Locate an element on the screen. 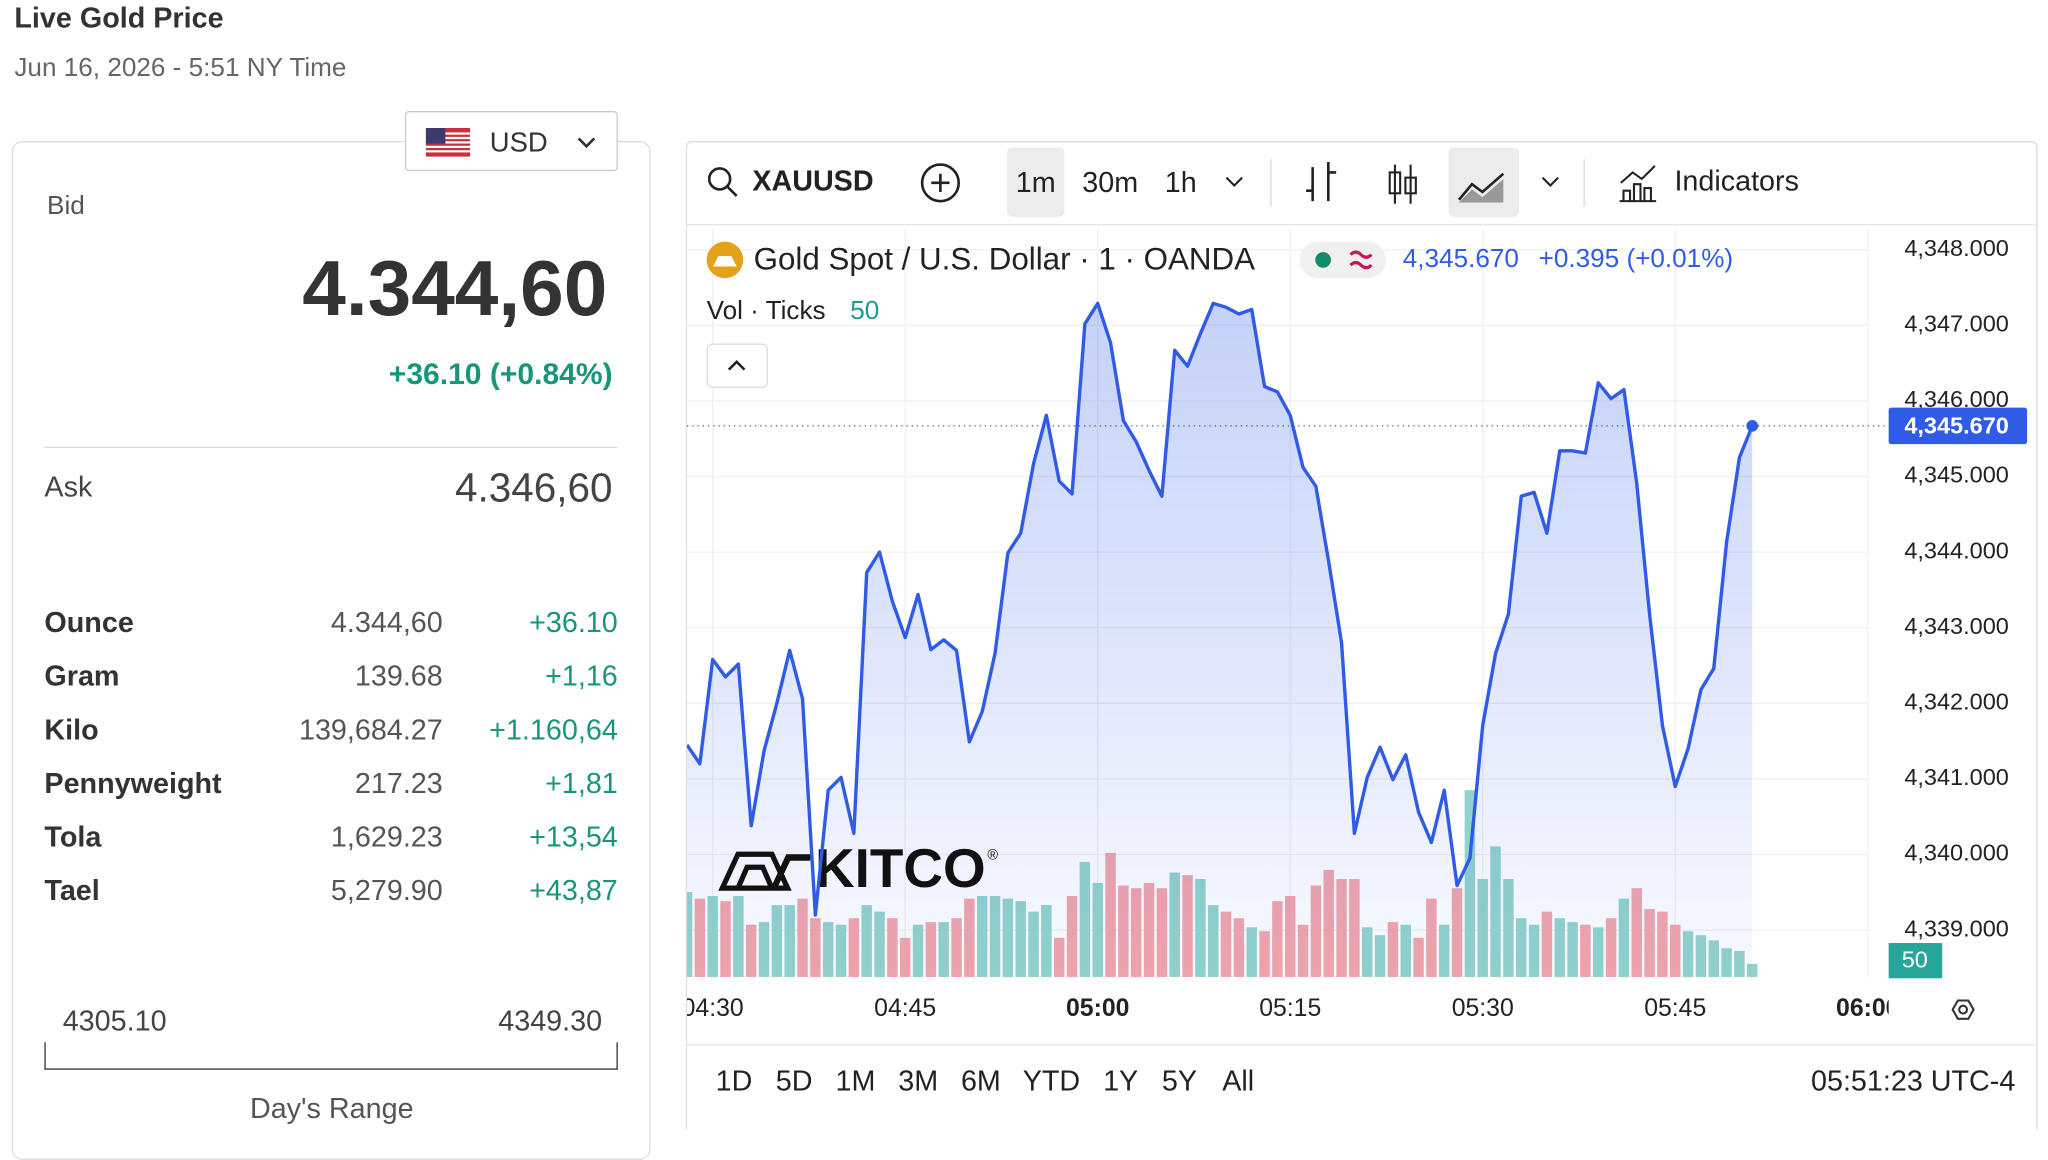 Image resolution: width=2048 pixels, height=1160 pixels. series-name: Gold Spot / U.S. Dollar · 1 · OANDA is located at coordinates (1005, 259).